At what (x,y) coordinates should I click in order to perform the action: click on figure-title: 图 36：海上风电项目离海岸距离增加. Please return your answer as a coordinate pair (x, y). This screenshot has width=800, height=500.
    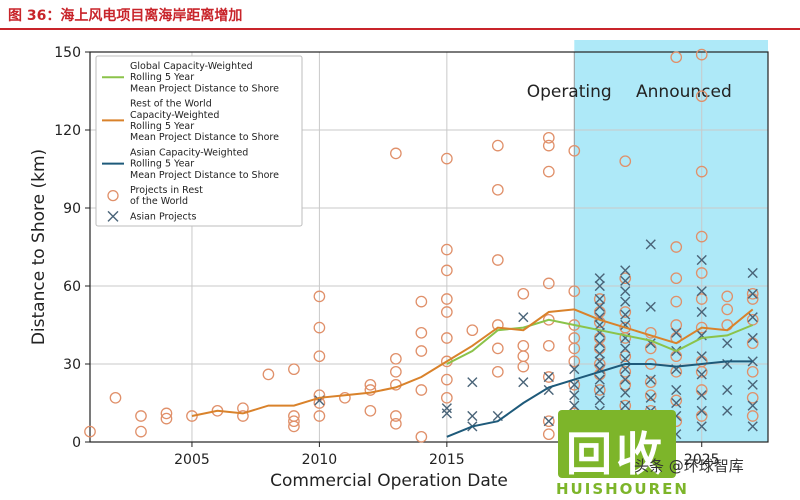
    Looking at the image, I should click on (125, 16).